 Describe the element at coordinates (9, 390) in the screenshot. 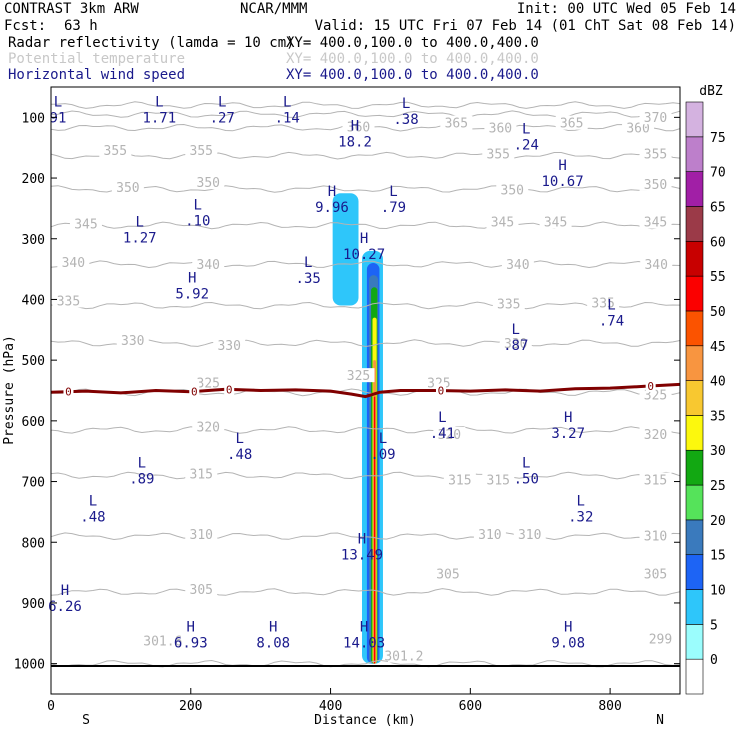

I see `y-axis-label: Pressure (hPa)` at that location.